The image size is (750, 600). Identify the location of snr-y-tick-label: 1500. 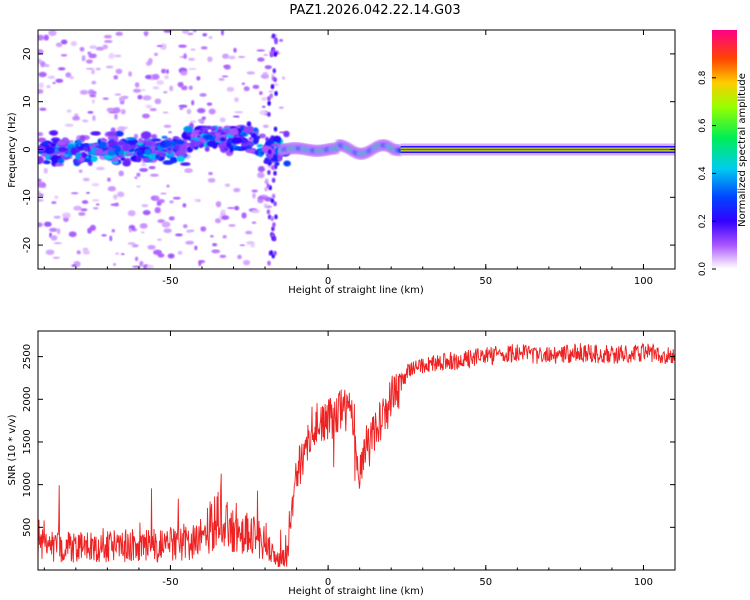
(27, 441).